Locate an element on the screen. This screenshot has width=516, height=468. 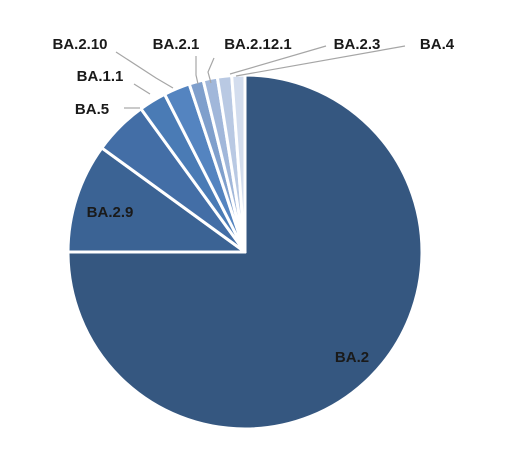
leader-lines is located at coordinates (260, 77).